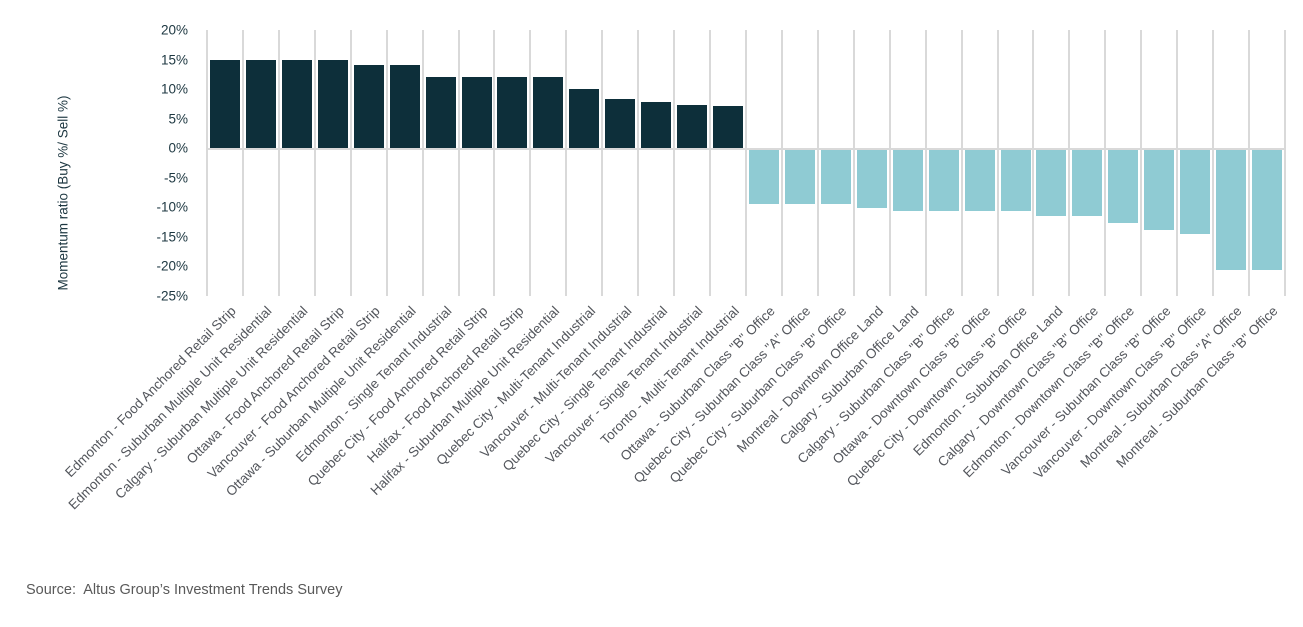  I want to click on y-tick-label: -20%, so click(172, 266).